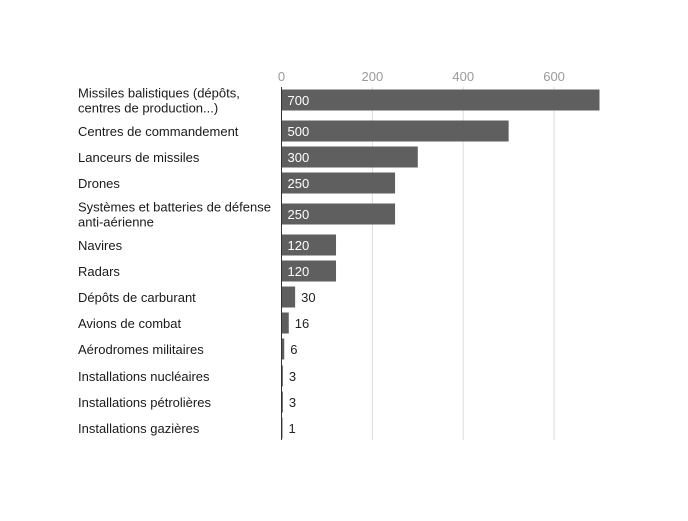  Describe the element at coordinates (137, 297) in the screenshot. I see `category-label: Dépôts de carburant` at that location.